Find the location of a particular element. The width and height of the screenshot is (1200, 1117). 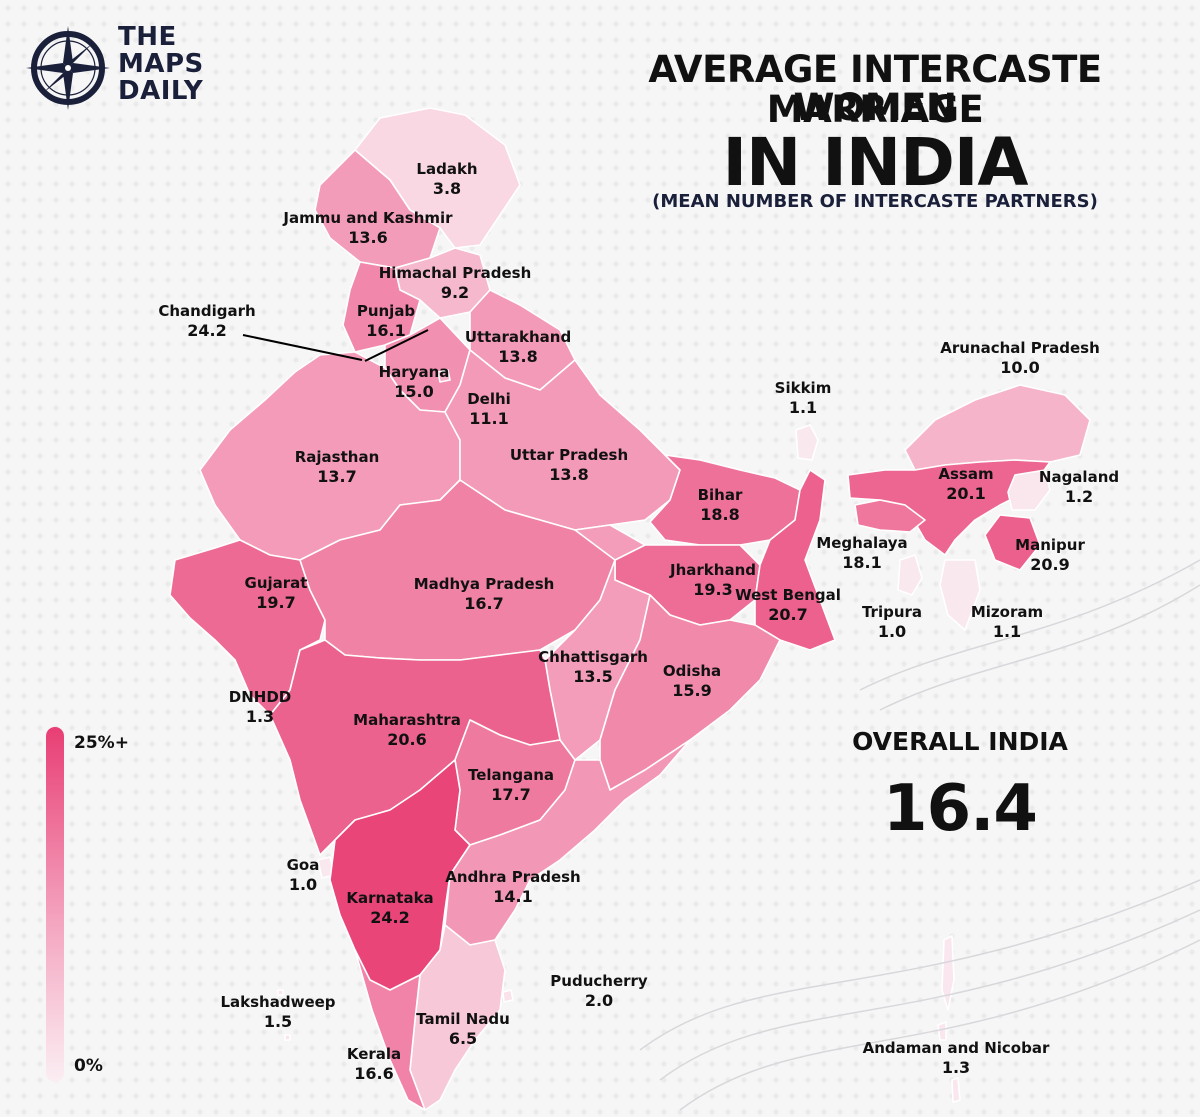

region-label-madhya-pradesh: Madhya Pradesh 16.7 is located at coordinates (484, 594).